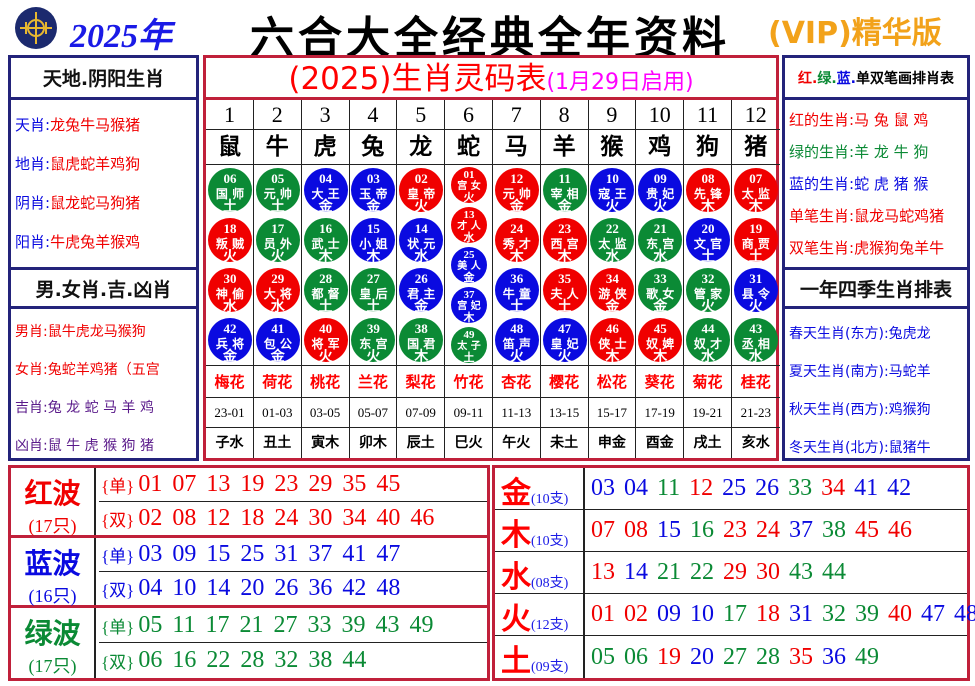 The image size is (975, 686). What do you see at coordinates (800, 488) in the screenshot?
I see `element-number: 33` at bounding box center [800, 488].